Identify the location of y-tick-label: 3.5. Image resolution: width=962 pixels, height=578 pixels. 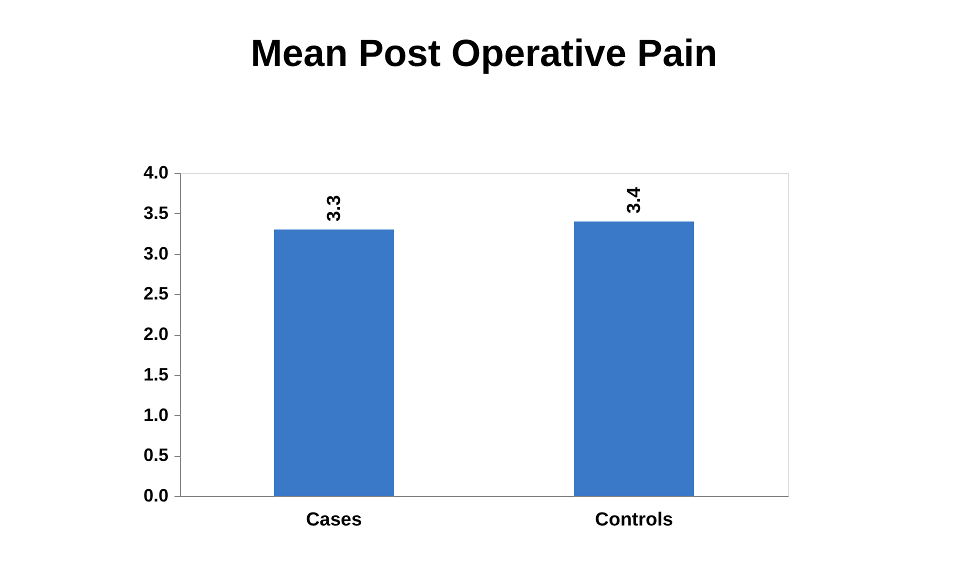
(155, 212).